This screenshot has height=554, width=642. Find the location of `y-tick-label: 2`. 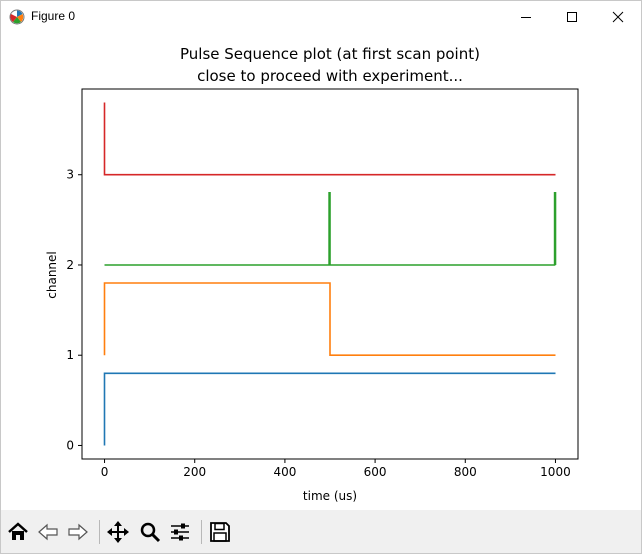

y-tick-label: 2 is located at coordinates (70, 265).